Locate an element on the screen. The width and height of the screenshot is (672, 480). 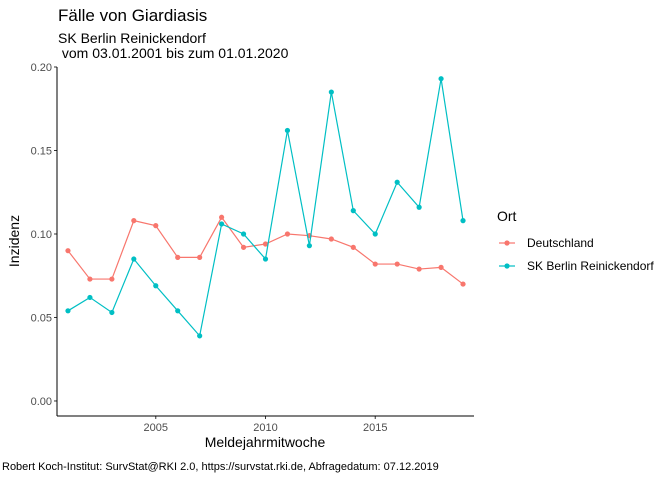
x-tick-label: 2015 is located at coordinates (375, 428).